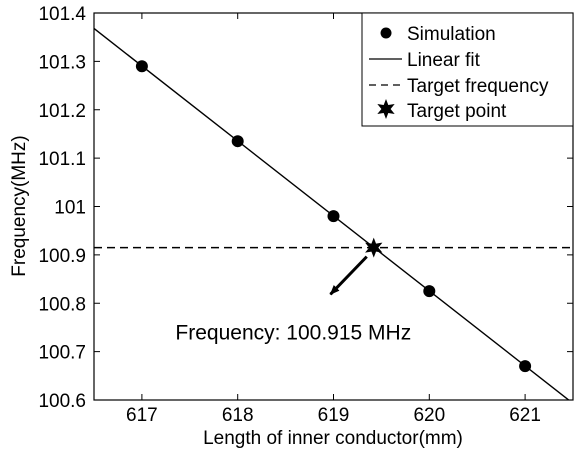  I want to click on legend-box, so click(467, 69).